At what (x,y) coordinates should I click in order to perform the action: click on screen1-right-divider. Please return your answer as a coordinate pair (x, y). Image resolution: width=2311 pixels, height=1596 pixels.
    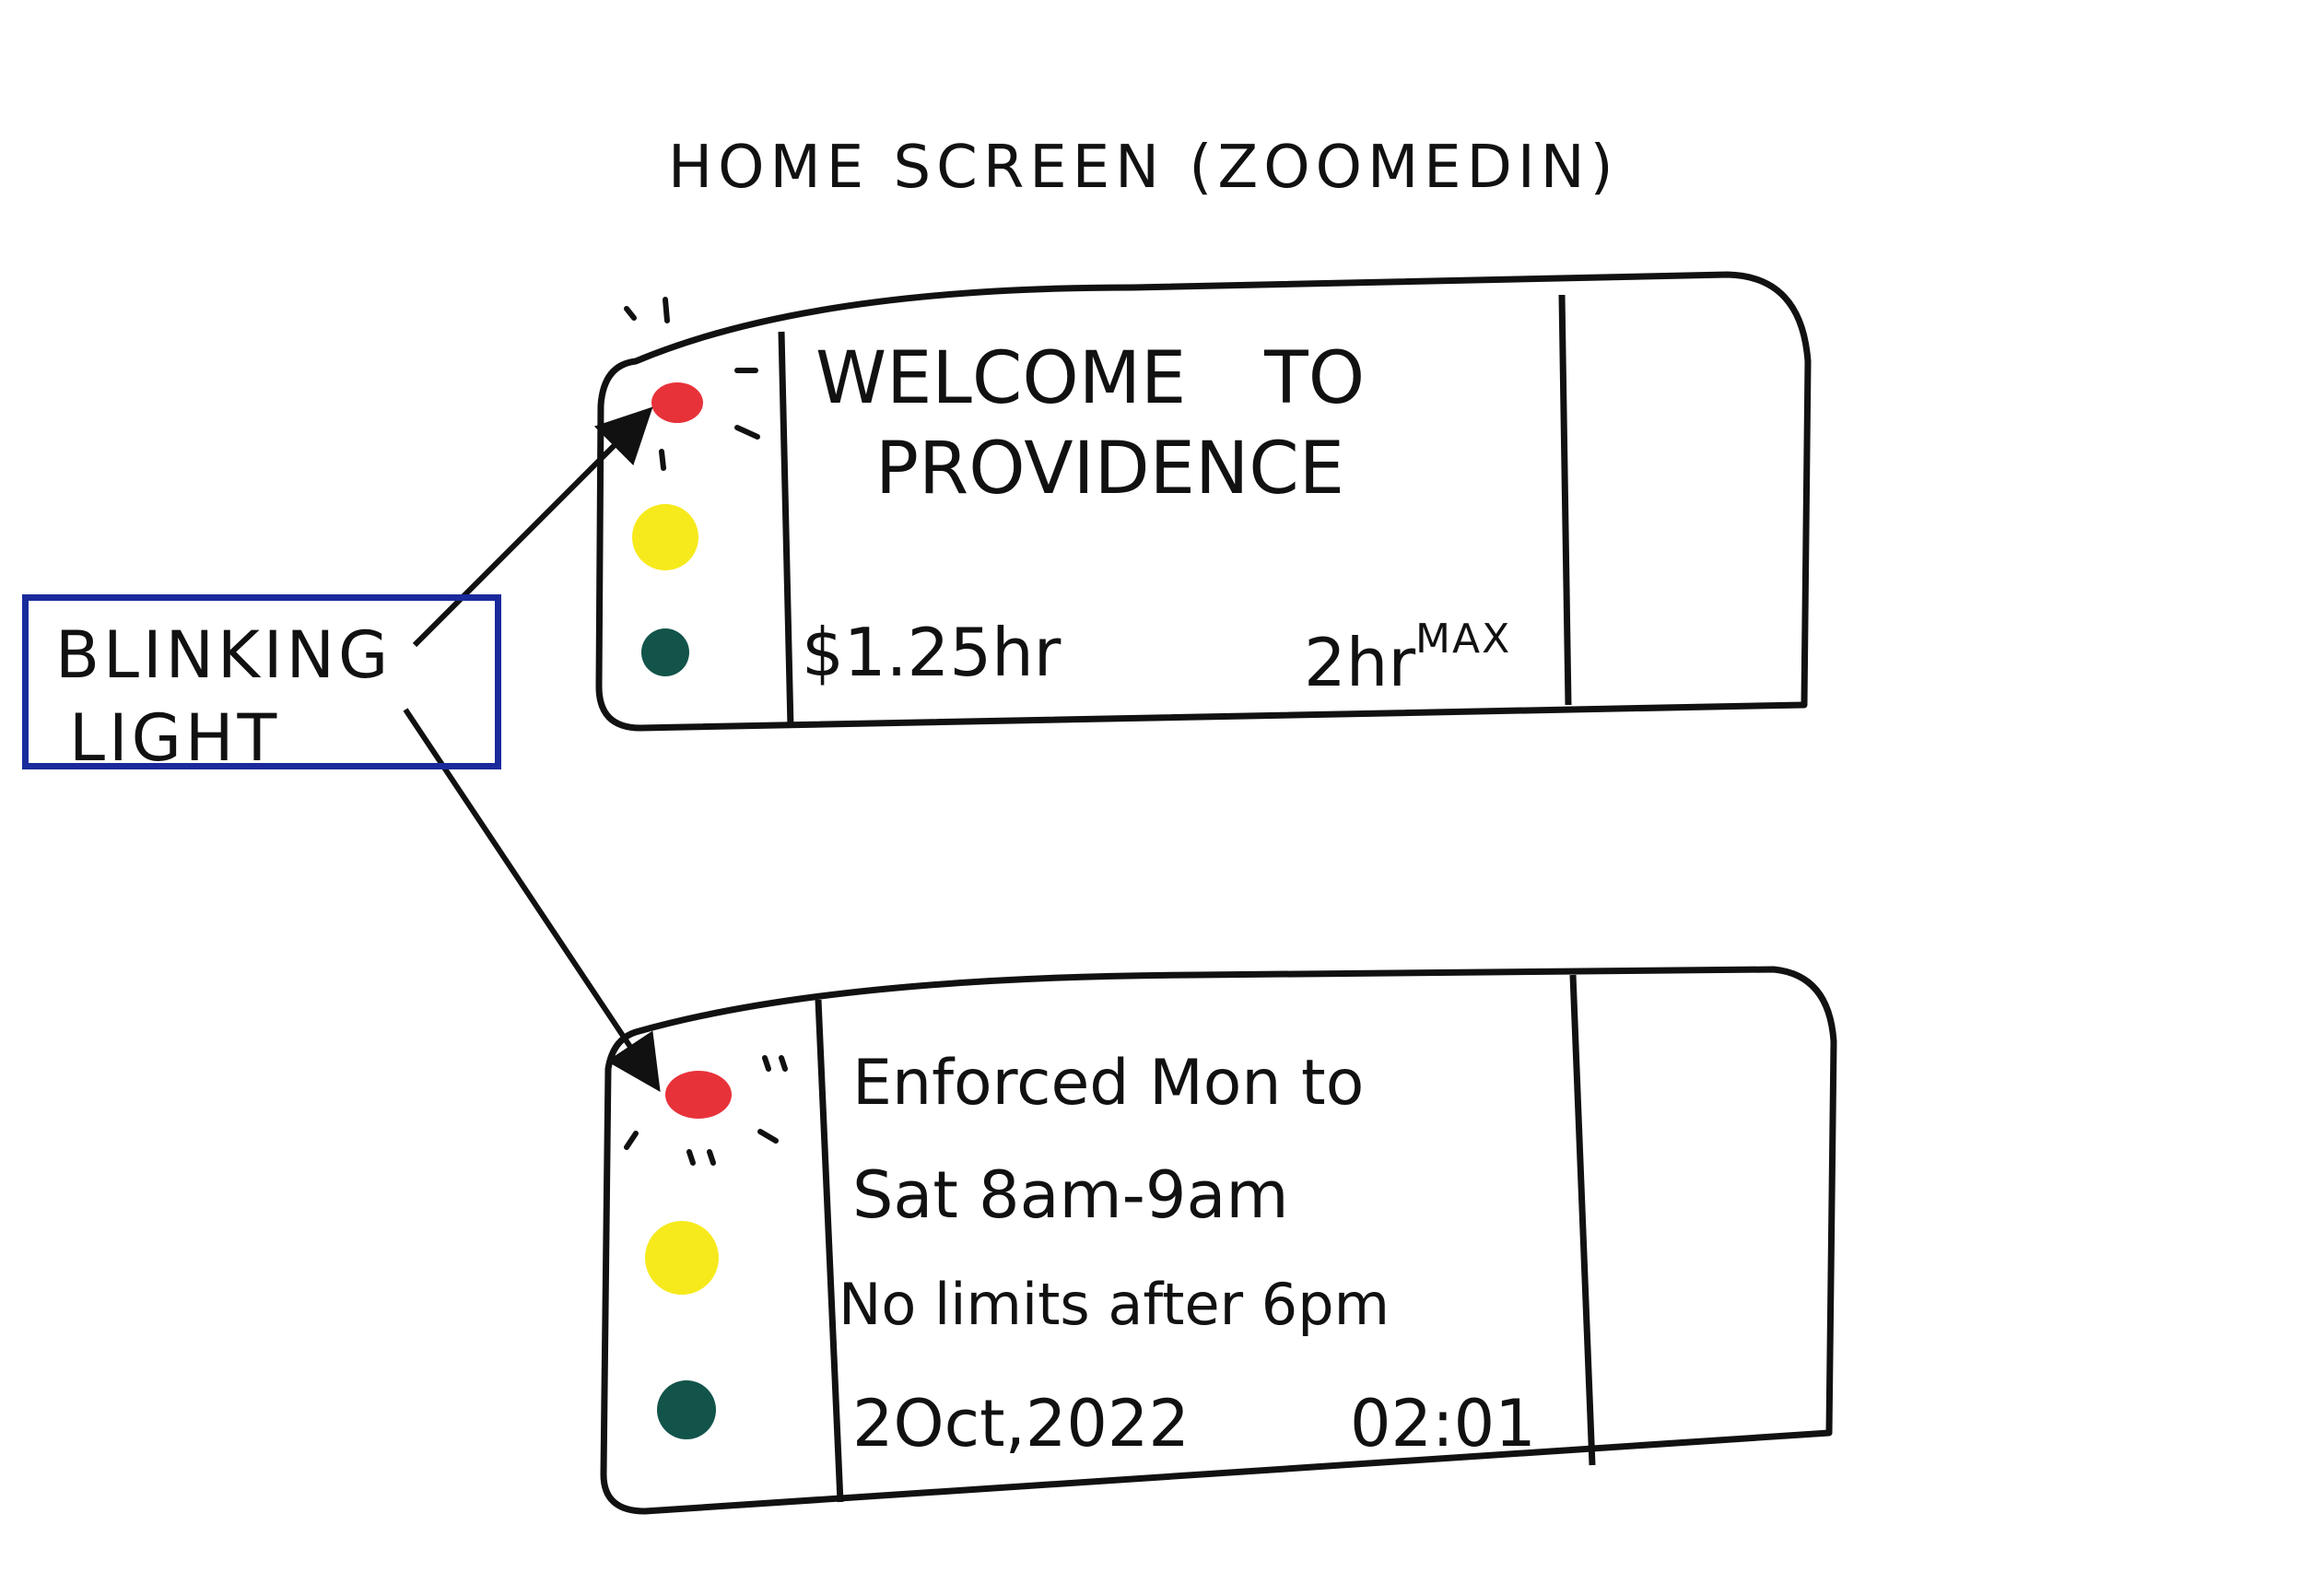
    Looking at the image, I should click on (1565, 500).